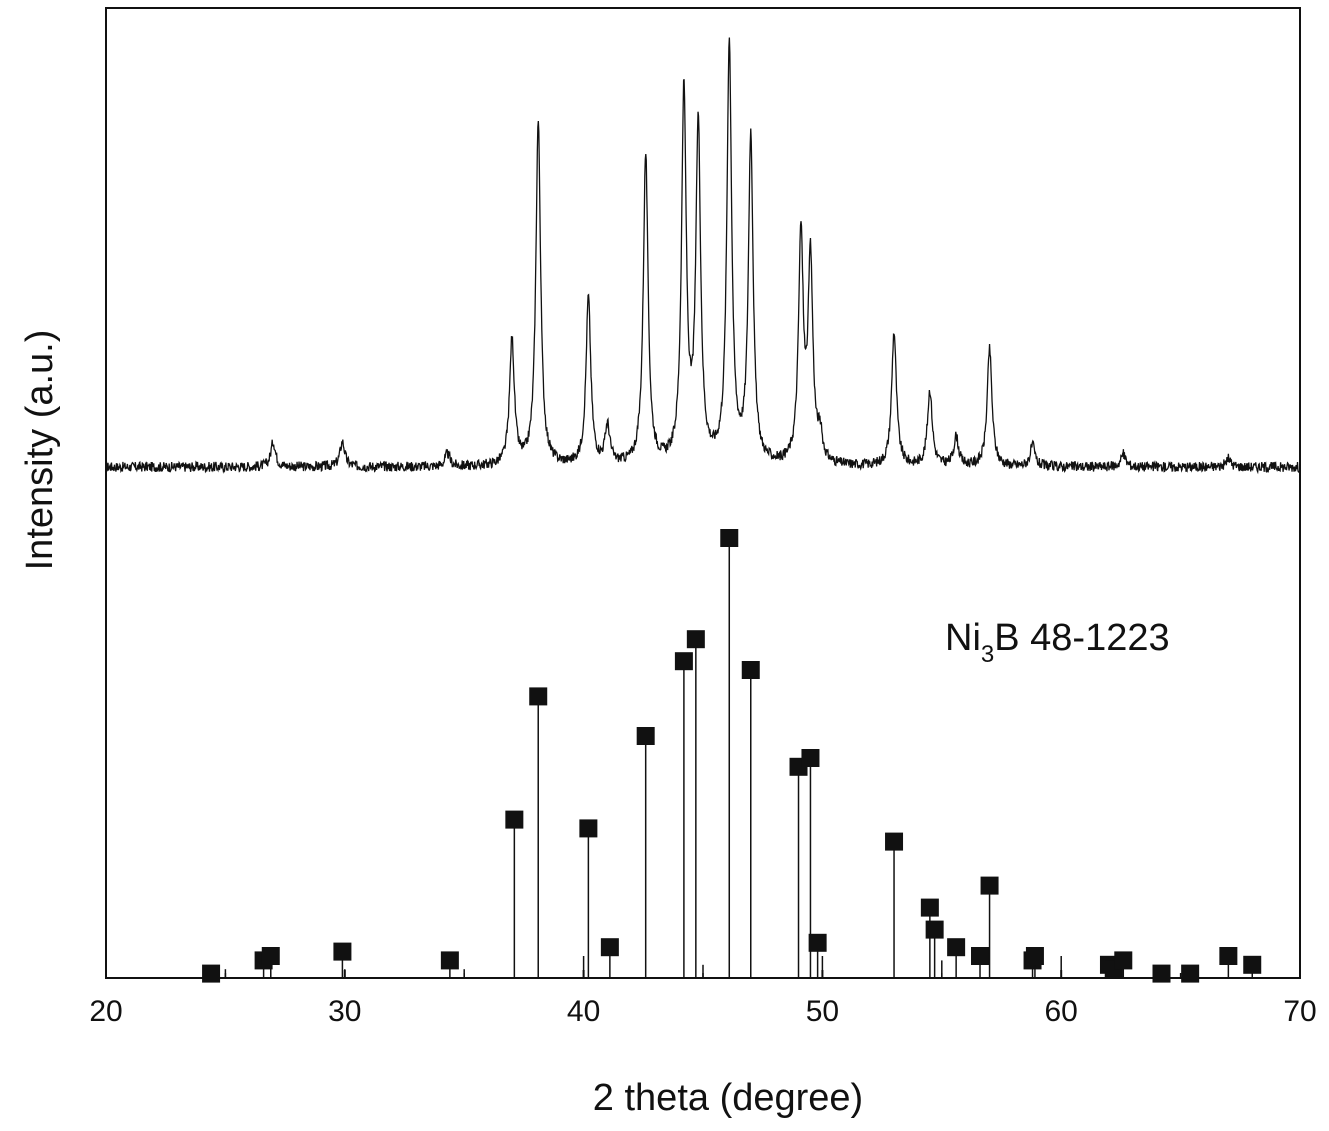 This screenshot has width=1329, height=1131. Describe the element at coordinates (1081, 638) in the screenshot. I see `annotation-rest: B 48-1223` at that location.